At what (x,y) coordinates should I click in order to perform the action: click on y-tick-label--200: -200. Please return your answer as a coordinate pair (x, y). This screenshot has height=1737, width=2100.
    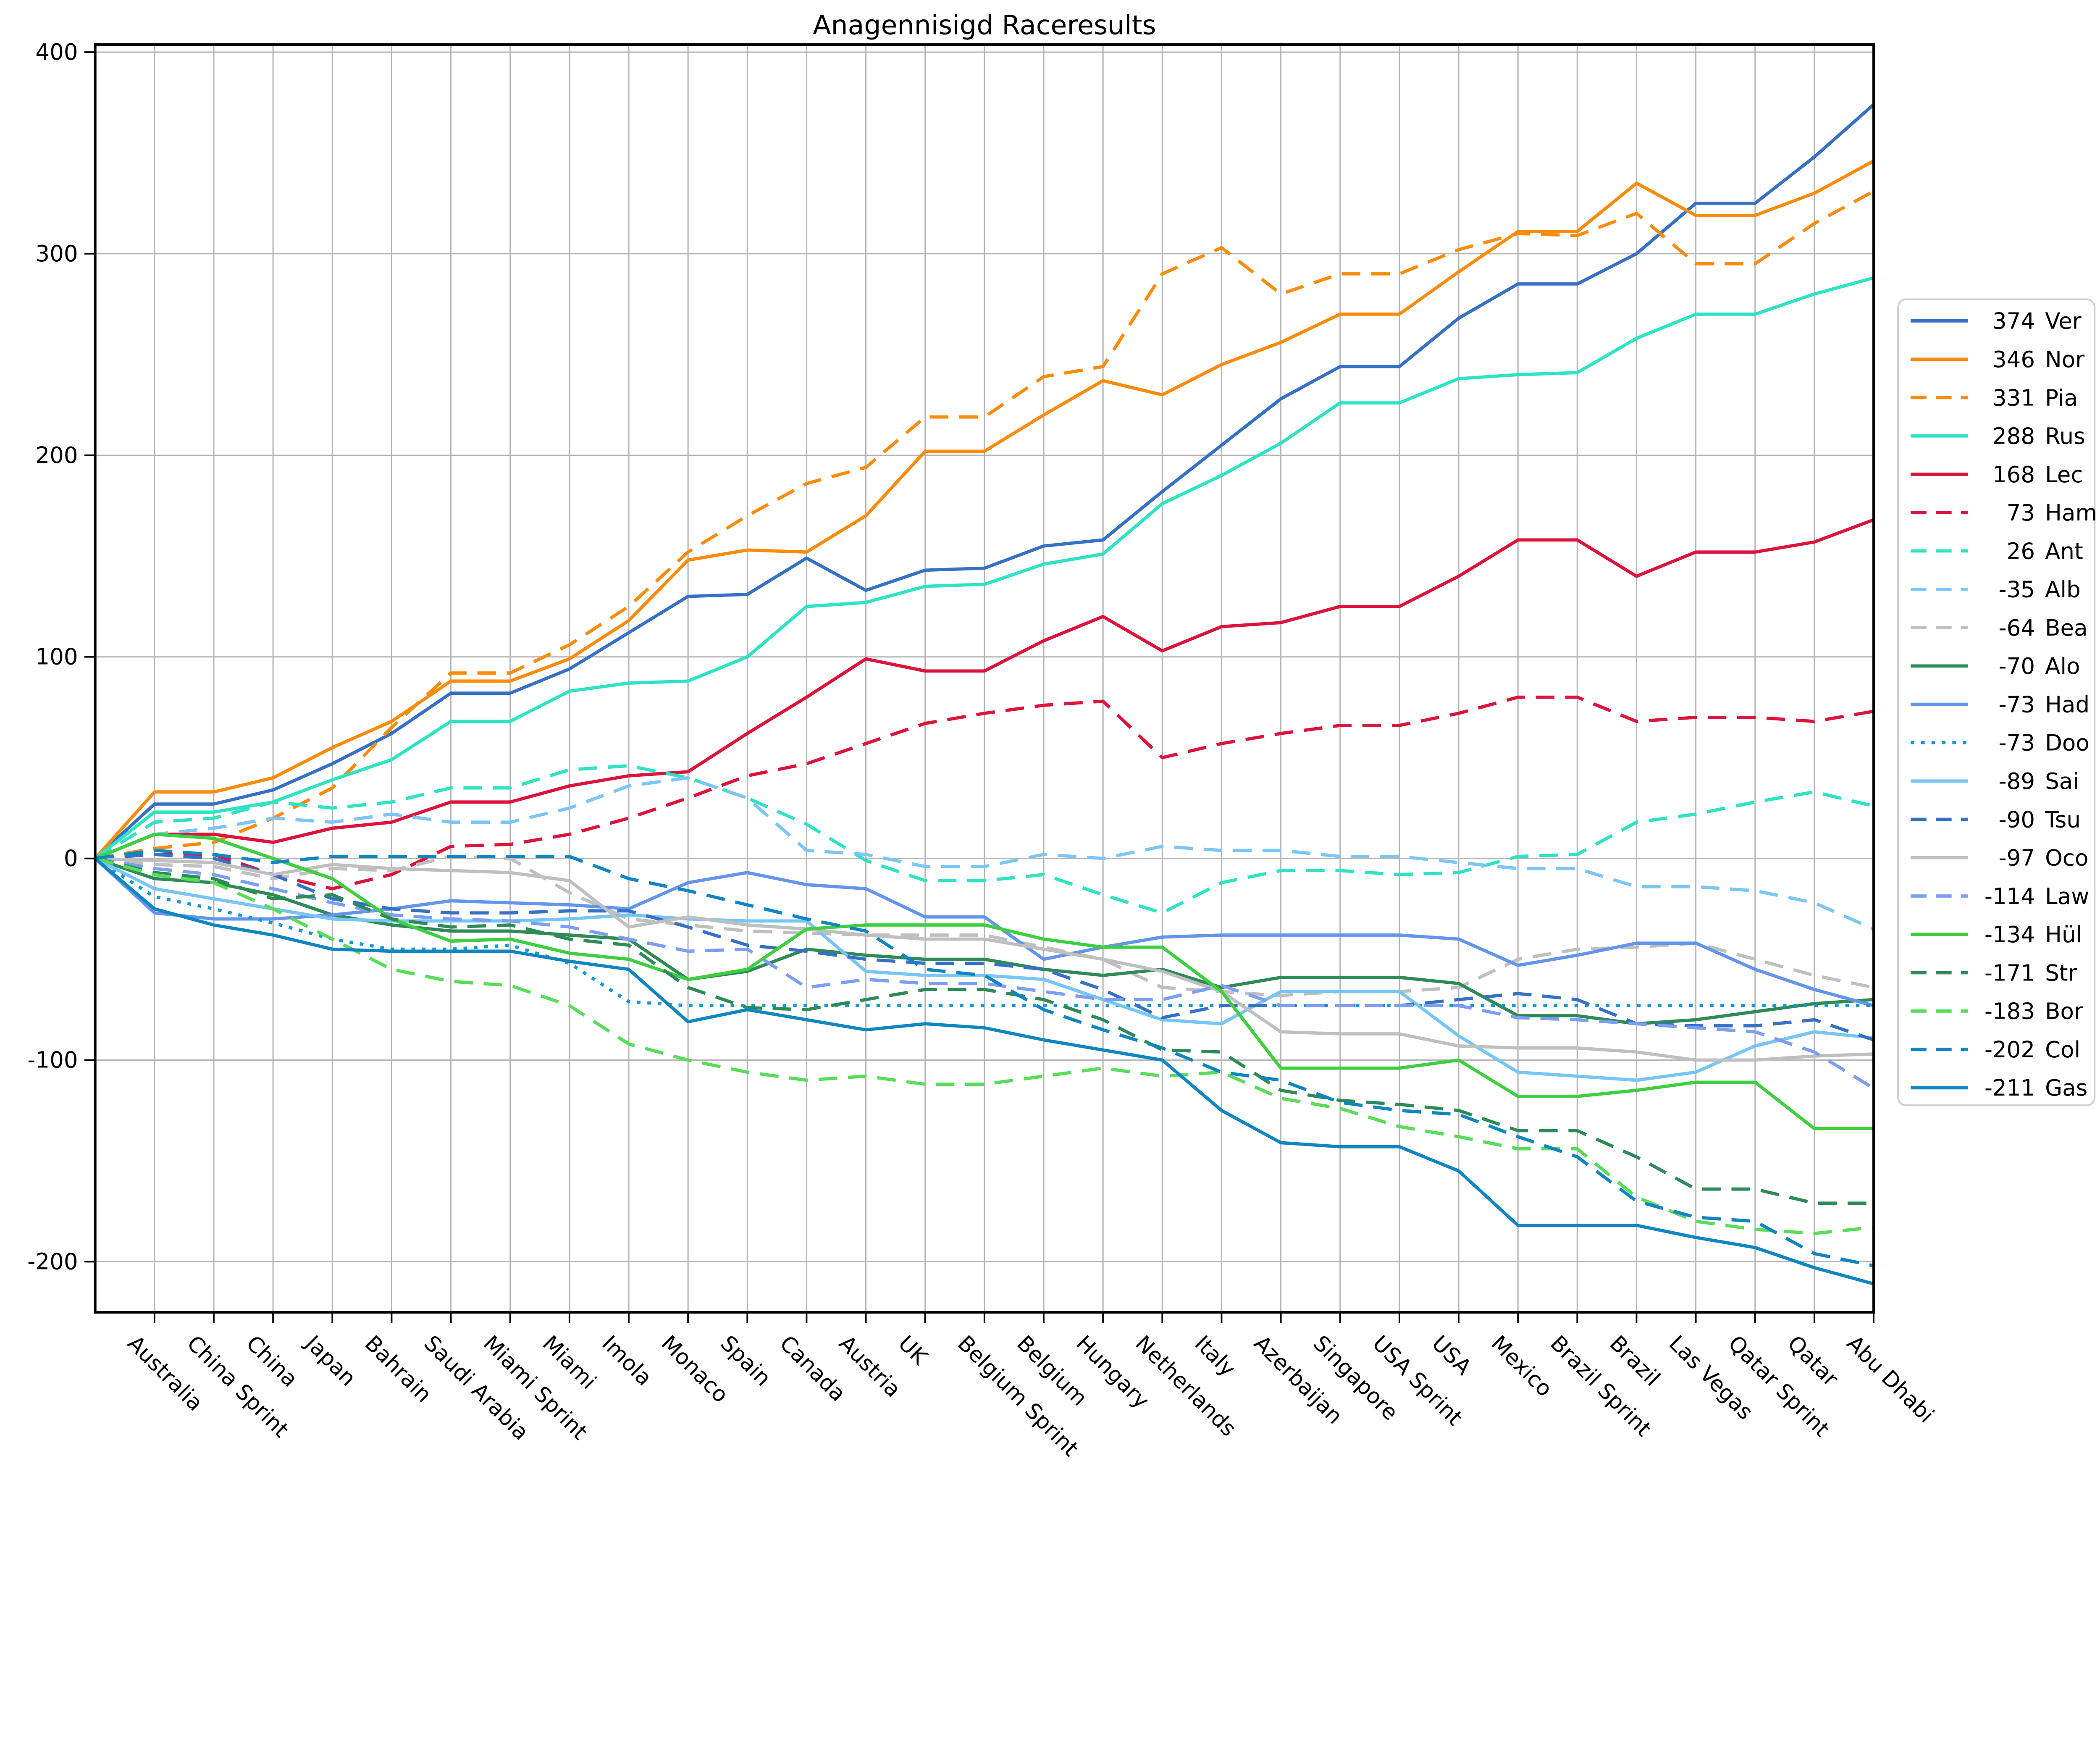
    Looking at the image, I should click on (52, 1261).